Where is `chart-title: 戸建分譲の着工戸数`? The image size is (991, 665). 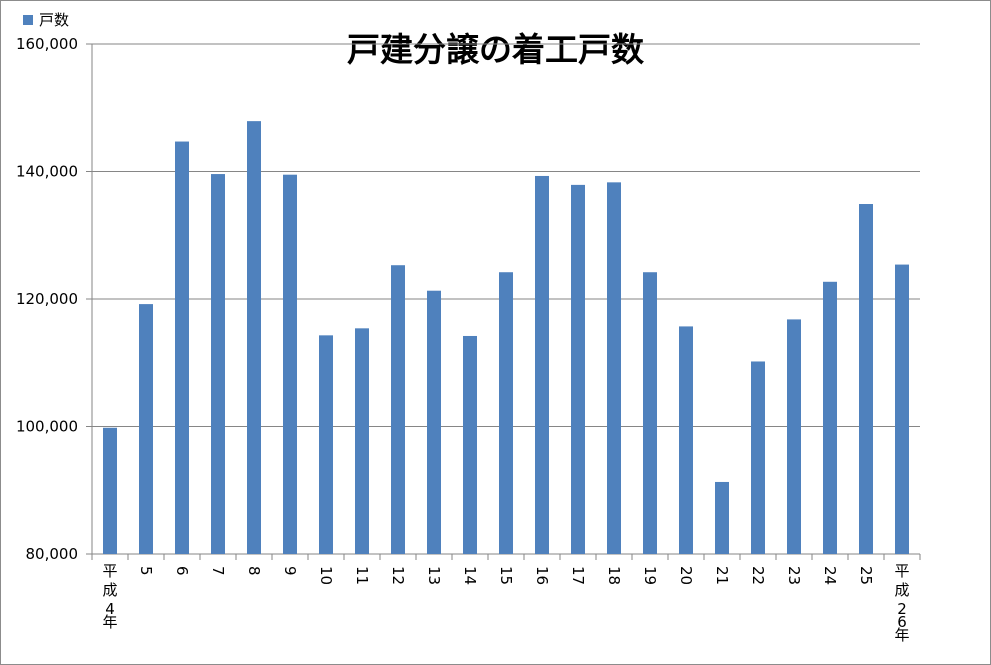
chart-title: 戸建分譲の着工戸数 is located at coordinates (495, 49).